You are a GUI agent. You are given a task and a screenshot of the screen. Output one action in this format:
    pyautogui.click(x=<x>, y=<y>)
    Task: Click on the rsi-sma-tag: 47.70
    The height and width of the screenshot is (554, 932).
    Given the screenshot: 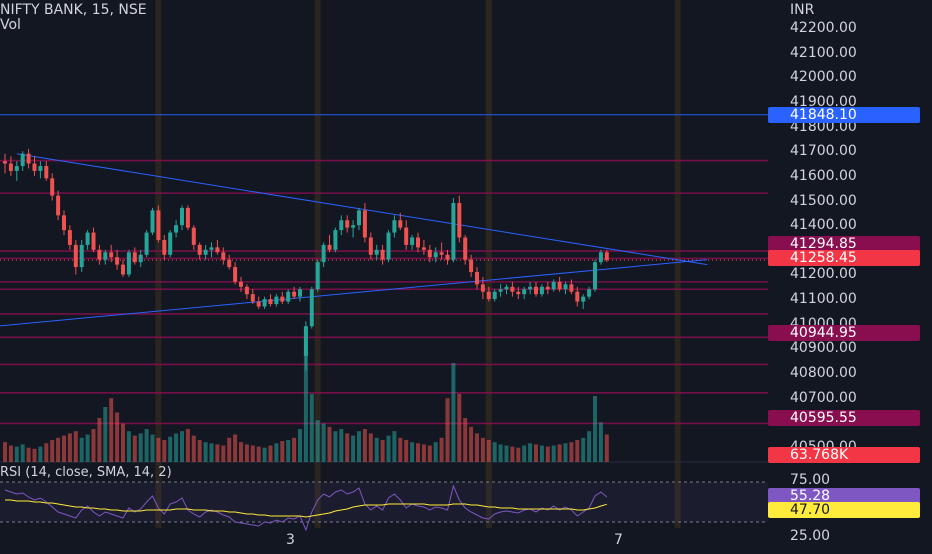 What is the action you would take?
    pyautogui.click(x=844, y=510)
    